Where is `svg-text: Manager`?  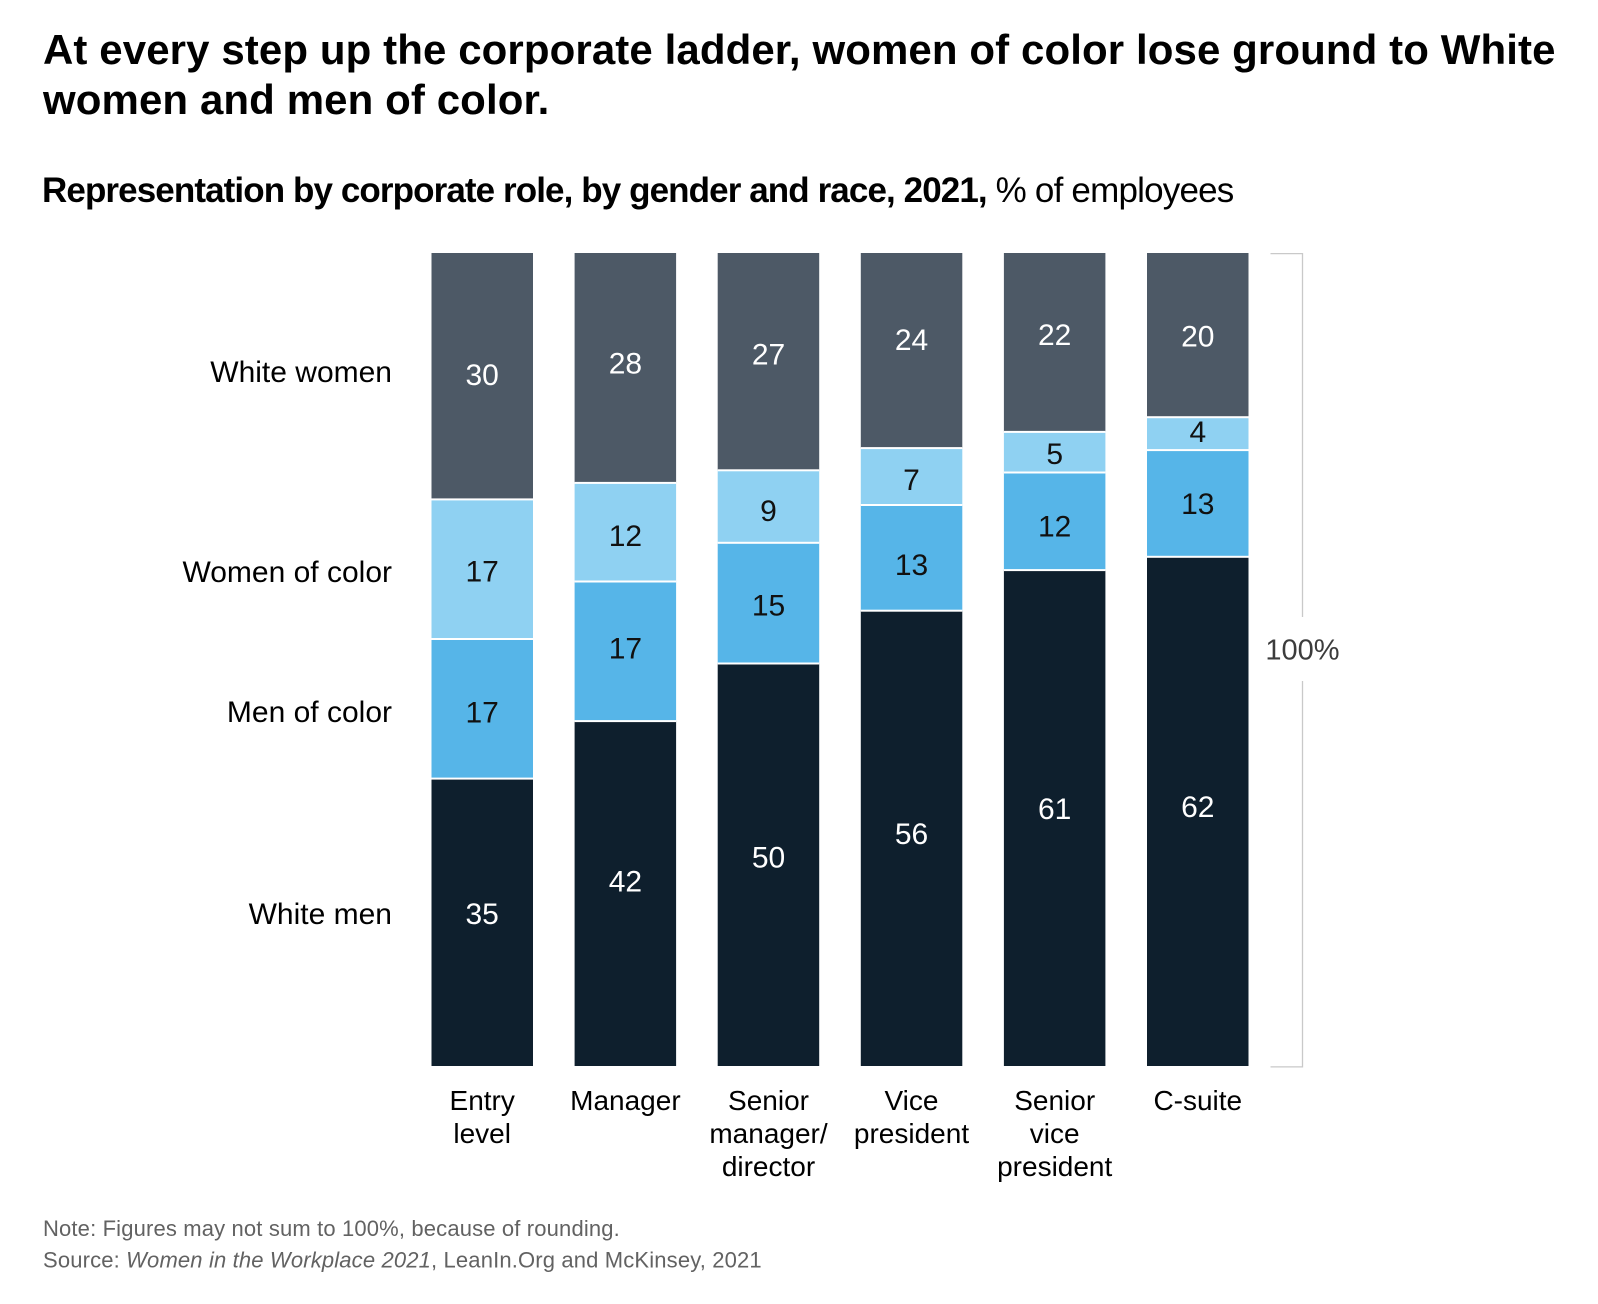 svg-text: Manager is located at coordinates (625, 1100).